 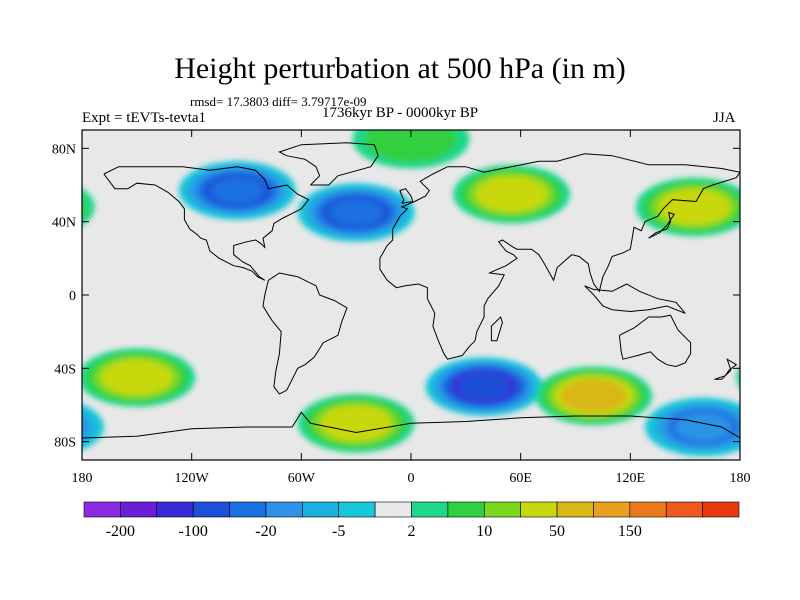 I want to click on anomaly-contour-south-of-new-zealand, so click(x=703, y=427).